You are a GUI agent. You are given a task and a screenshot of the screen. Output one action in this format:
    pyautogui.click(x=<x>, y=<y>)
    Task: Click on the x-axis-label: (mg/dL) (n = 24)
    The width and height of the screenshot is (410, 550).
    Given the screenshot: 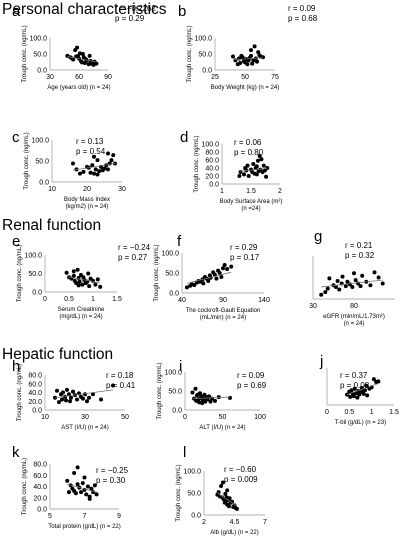 What is the action you would take?
    pyautogui.click(x=80, y=317)
    